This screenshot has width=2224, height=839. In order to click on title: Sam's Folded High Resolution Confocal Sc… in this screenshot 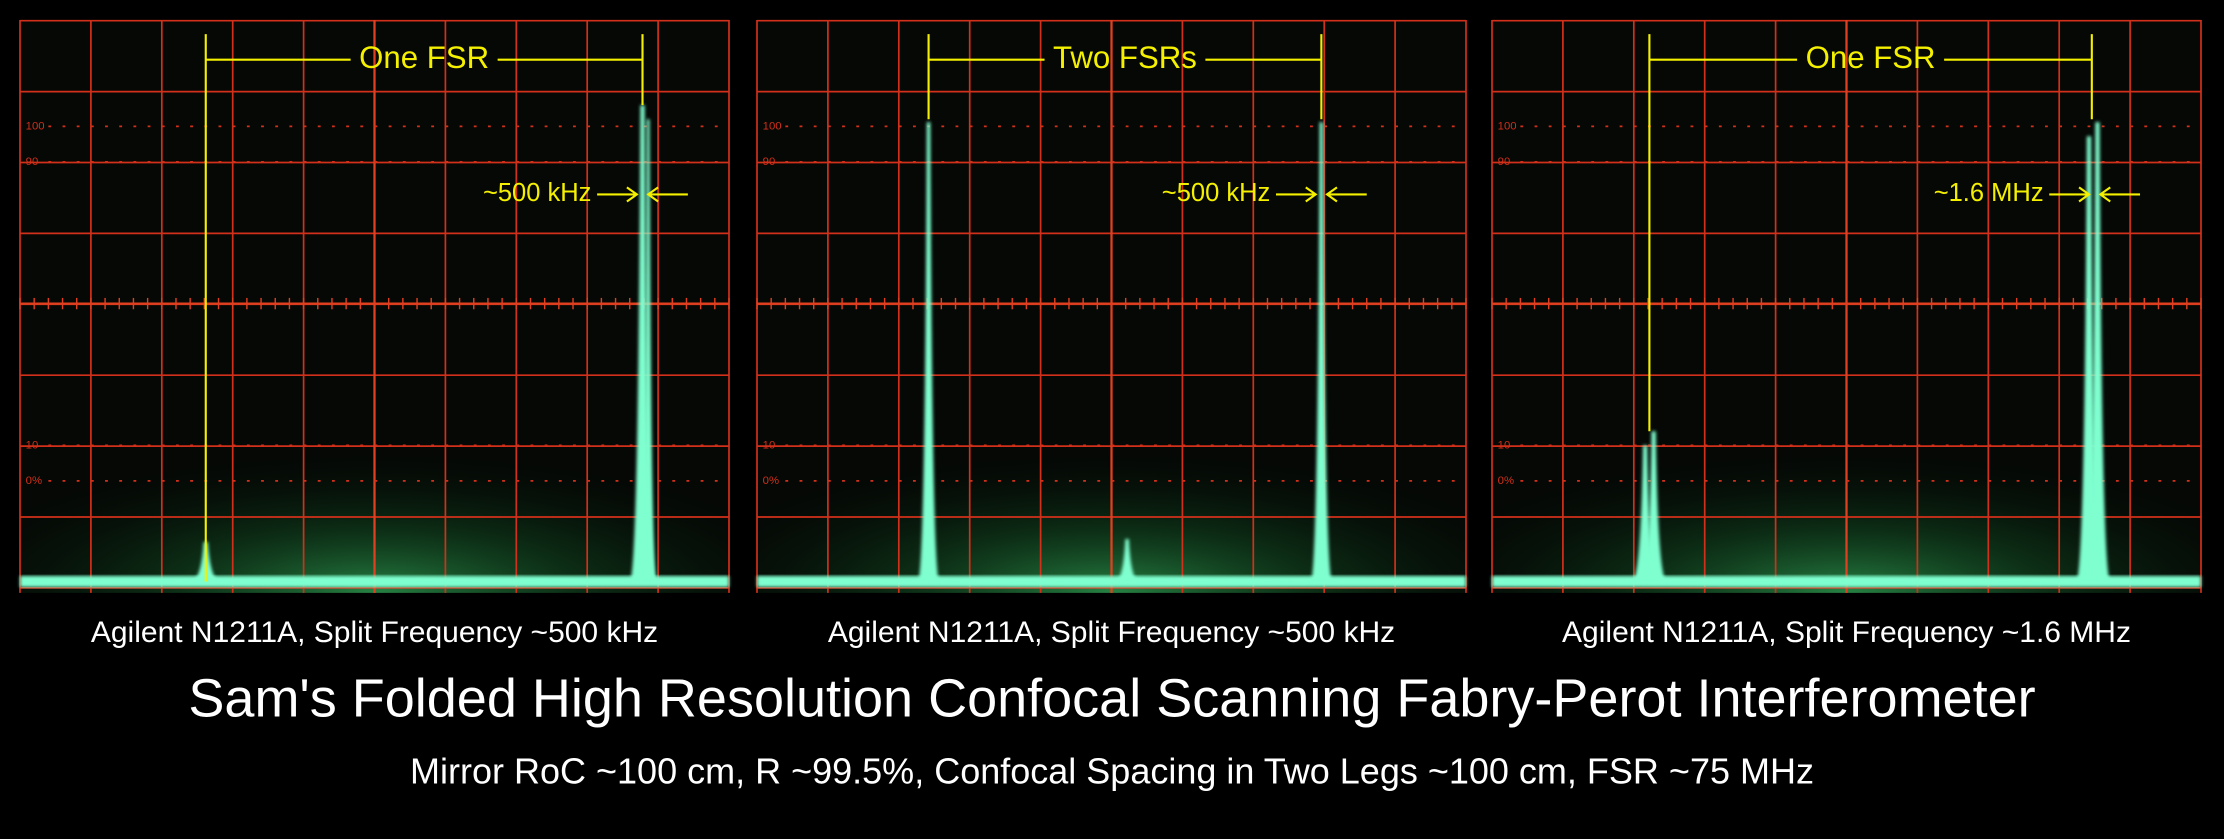, I will do `click(1111, 698)`.